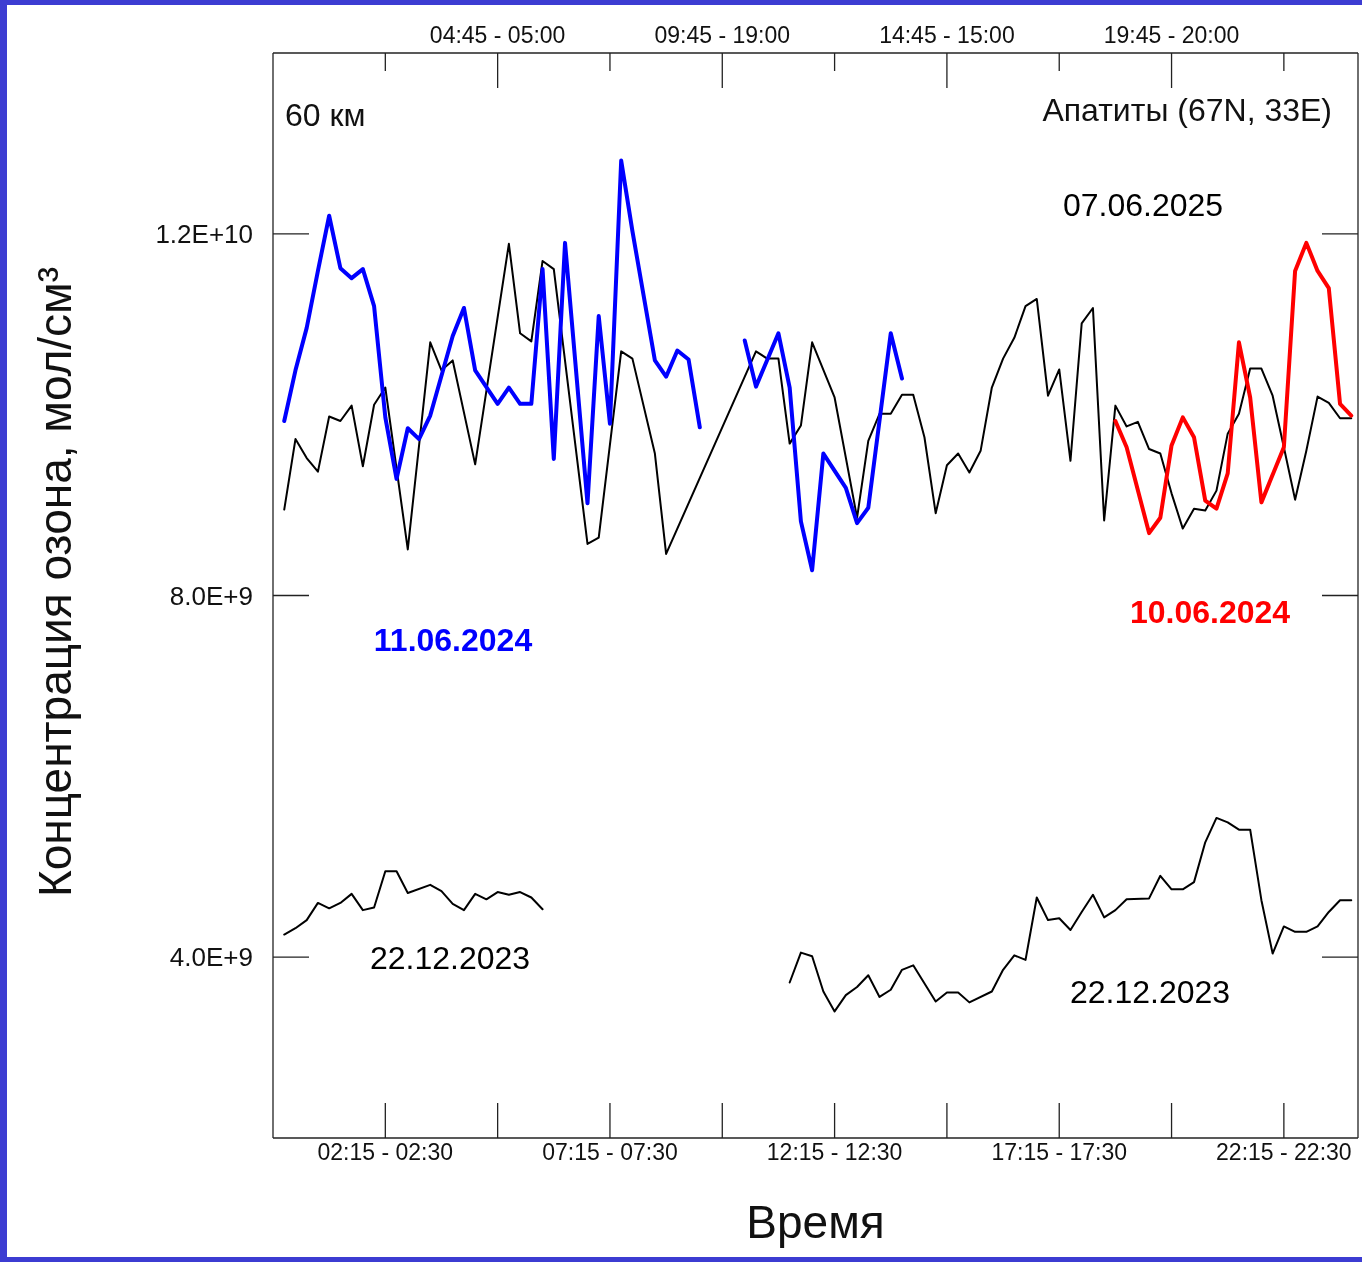 Image resolution: width=1362 pixels, height=1262 pixels. What do you see at coordinates (325, 115) in the screenshot?
I see `annotation: 60 км` at bounding box center [325, 115].